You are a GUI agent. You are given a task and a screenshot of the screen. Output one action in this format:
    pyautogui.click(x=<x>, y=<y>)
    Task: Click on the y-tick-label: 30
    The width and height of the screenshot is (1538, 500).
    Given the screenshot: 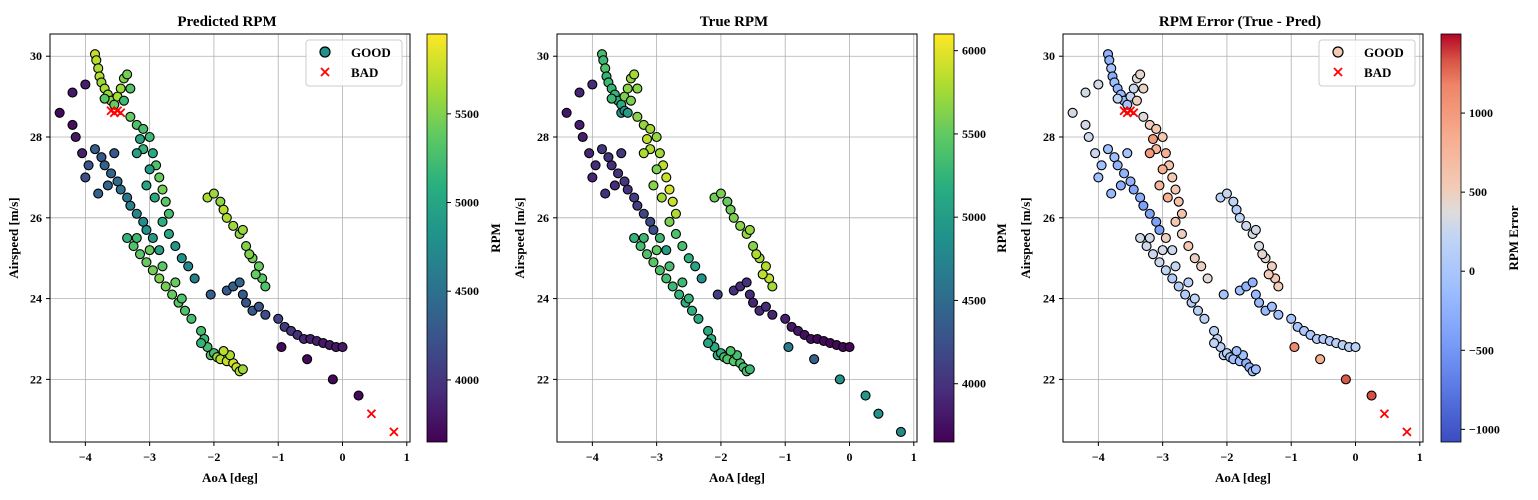 What is the action you would take?
    pyautogui.click(x=543, y=56)
    